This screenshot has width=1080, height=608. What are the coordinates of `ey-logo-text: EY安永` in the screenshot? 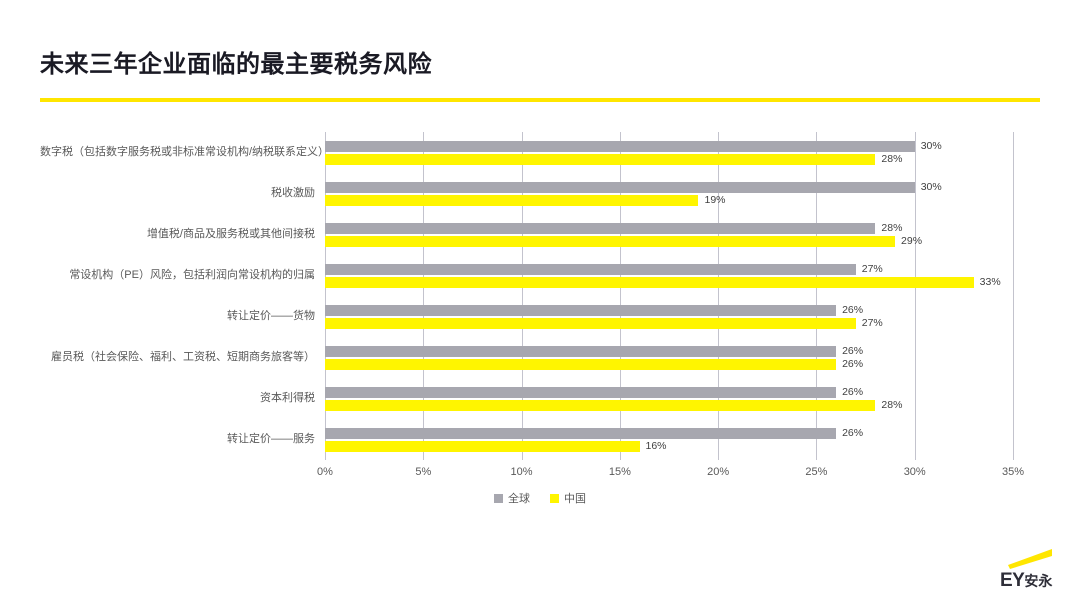 It's located at (1026, 580).